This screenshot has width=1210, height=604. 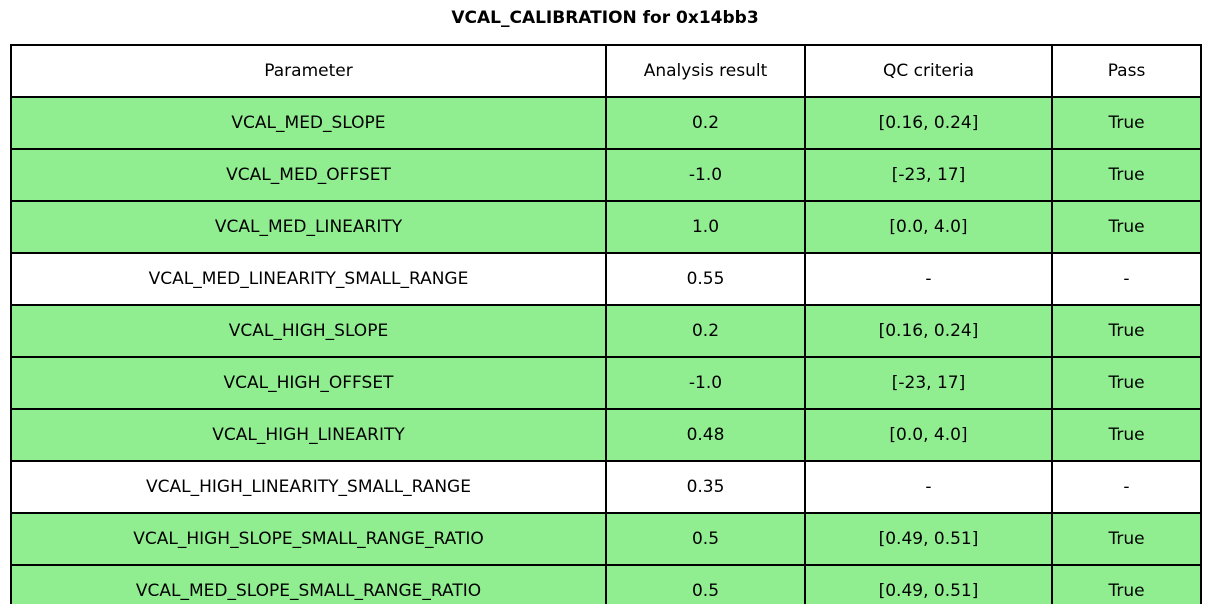 What do you see at coordinates (605, 18) in the screenshot?
I see `page-title: VCAL_CALIBRATION for 0x14bb3` at bounding box center [605, 18].